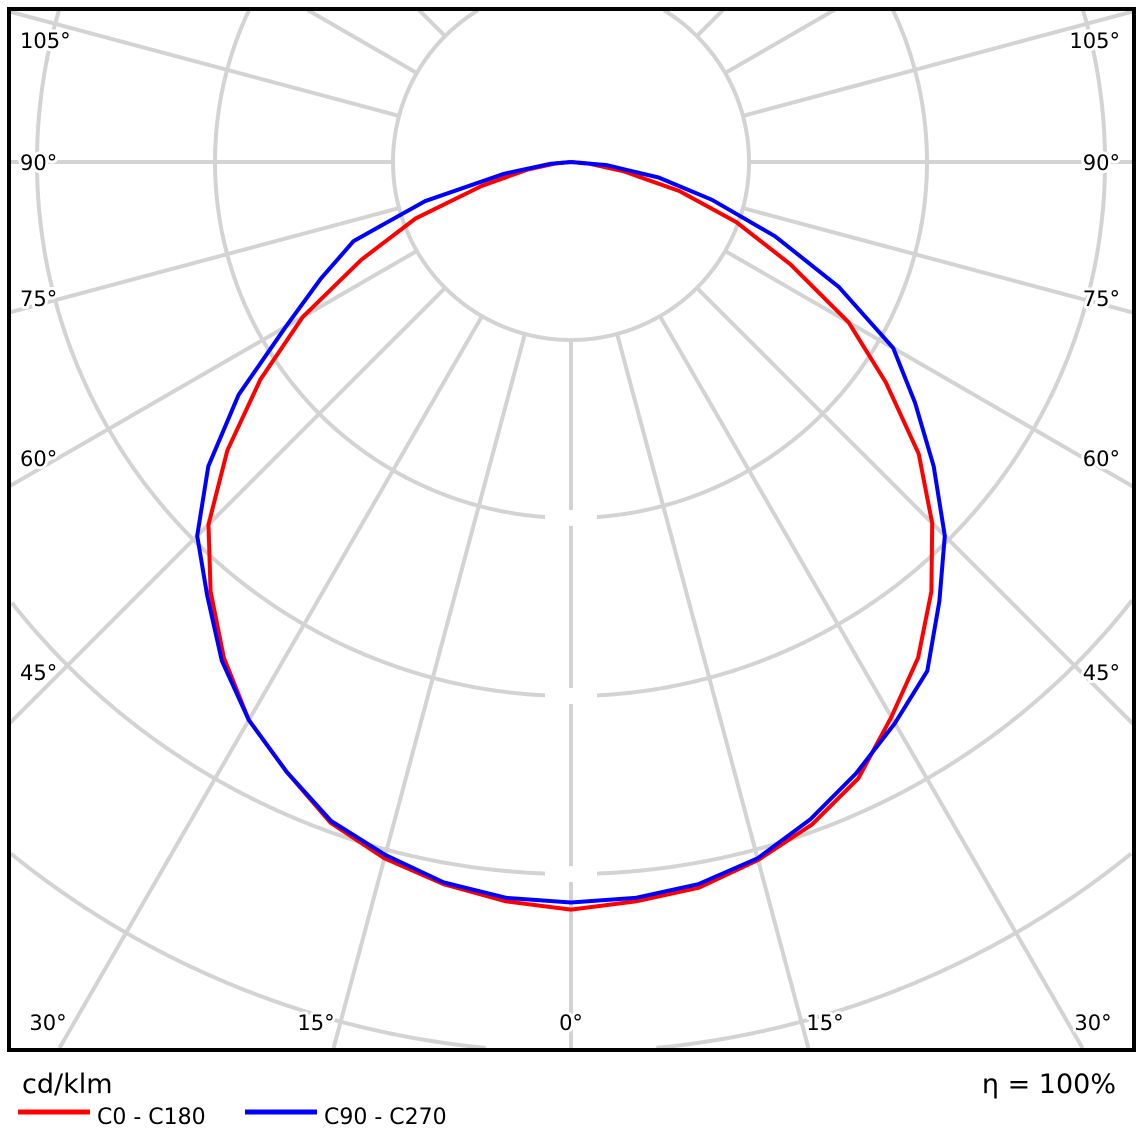  Describe the element at coordinates (1101, 459) in the screenshot. I see `angle-label-right: 60°` at that location.